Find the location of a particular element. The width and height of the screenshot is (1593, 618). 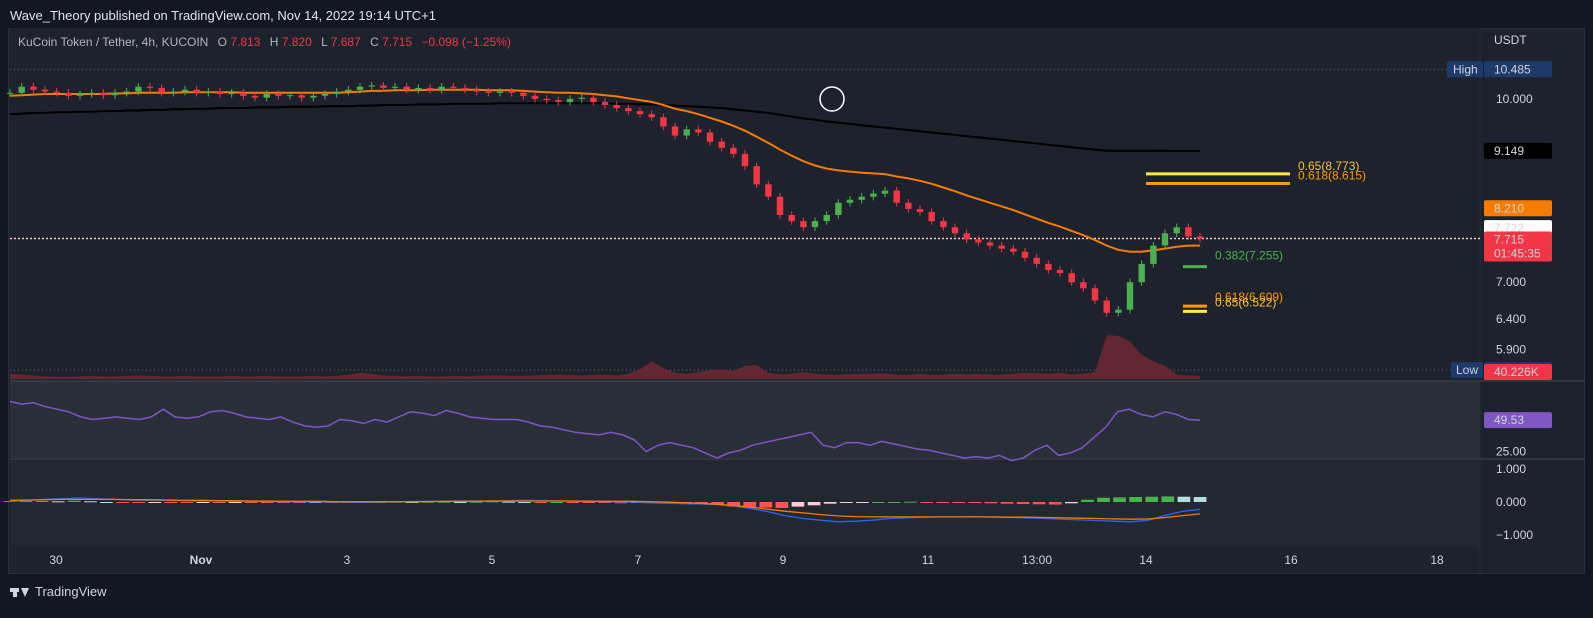

x-tick-label: 18 is located at coordinates (1437, 560).